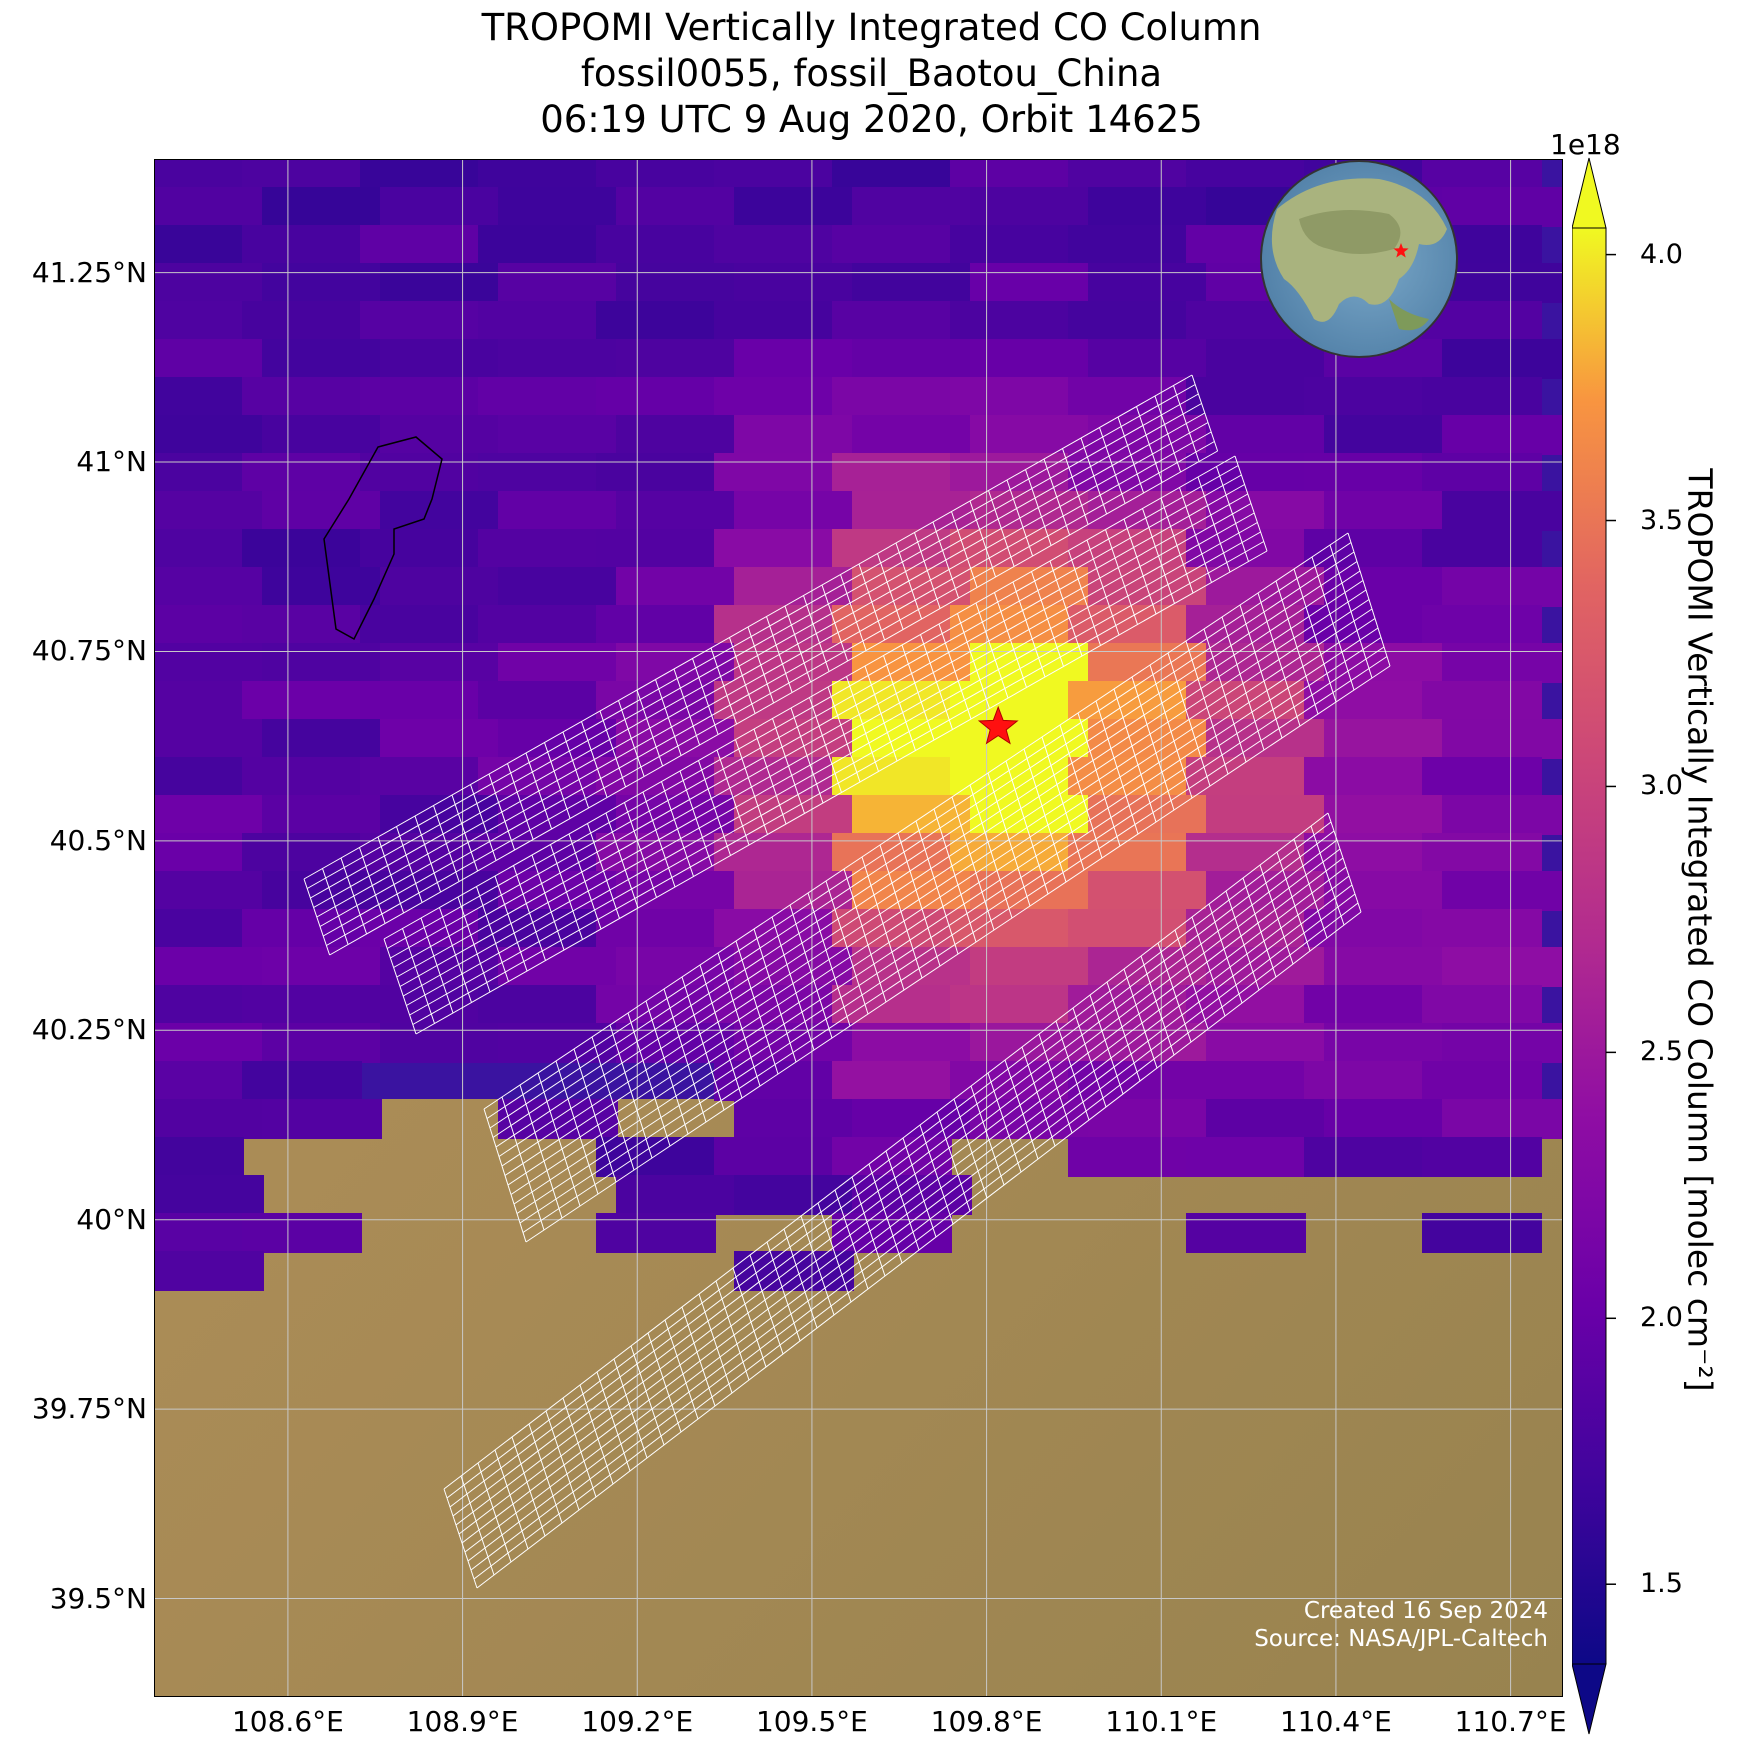 Image resolution: width=1743 pixels, height=1748 pixels. I want to click on longitude-label: 109.2°E, so click(637, 1721).